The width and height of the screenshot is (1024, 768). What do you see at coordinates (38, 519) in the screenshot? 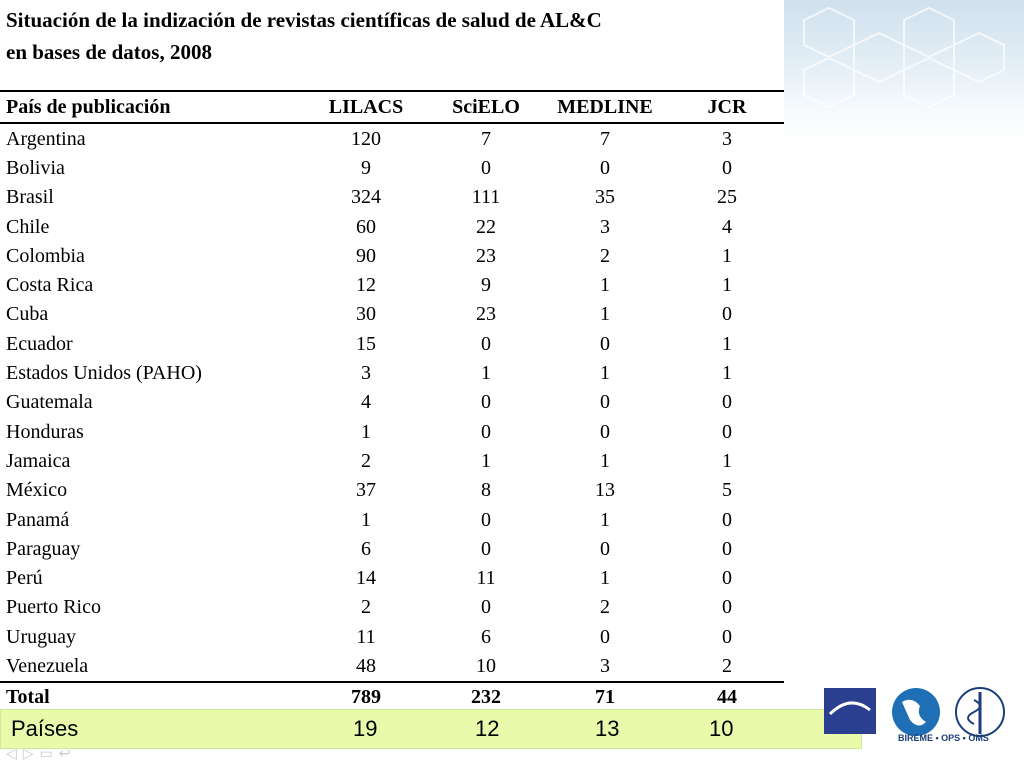
I see `cell-country: Panamá` at bounding box center [38, 519].